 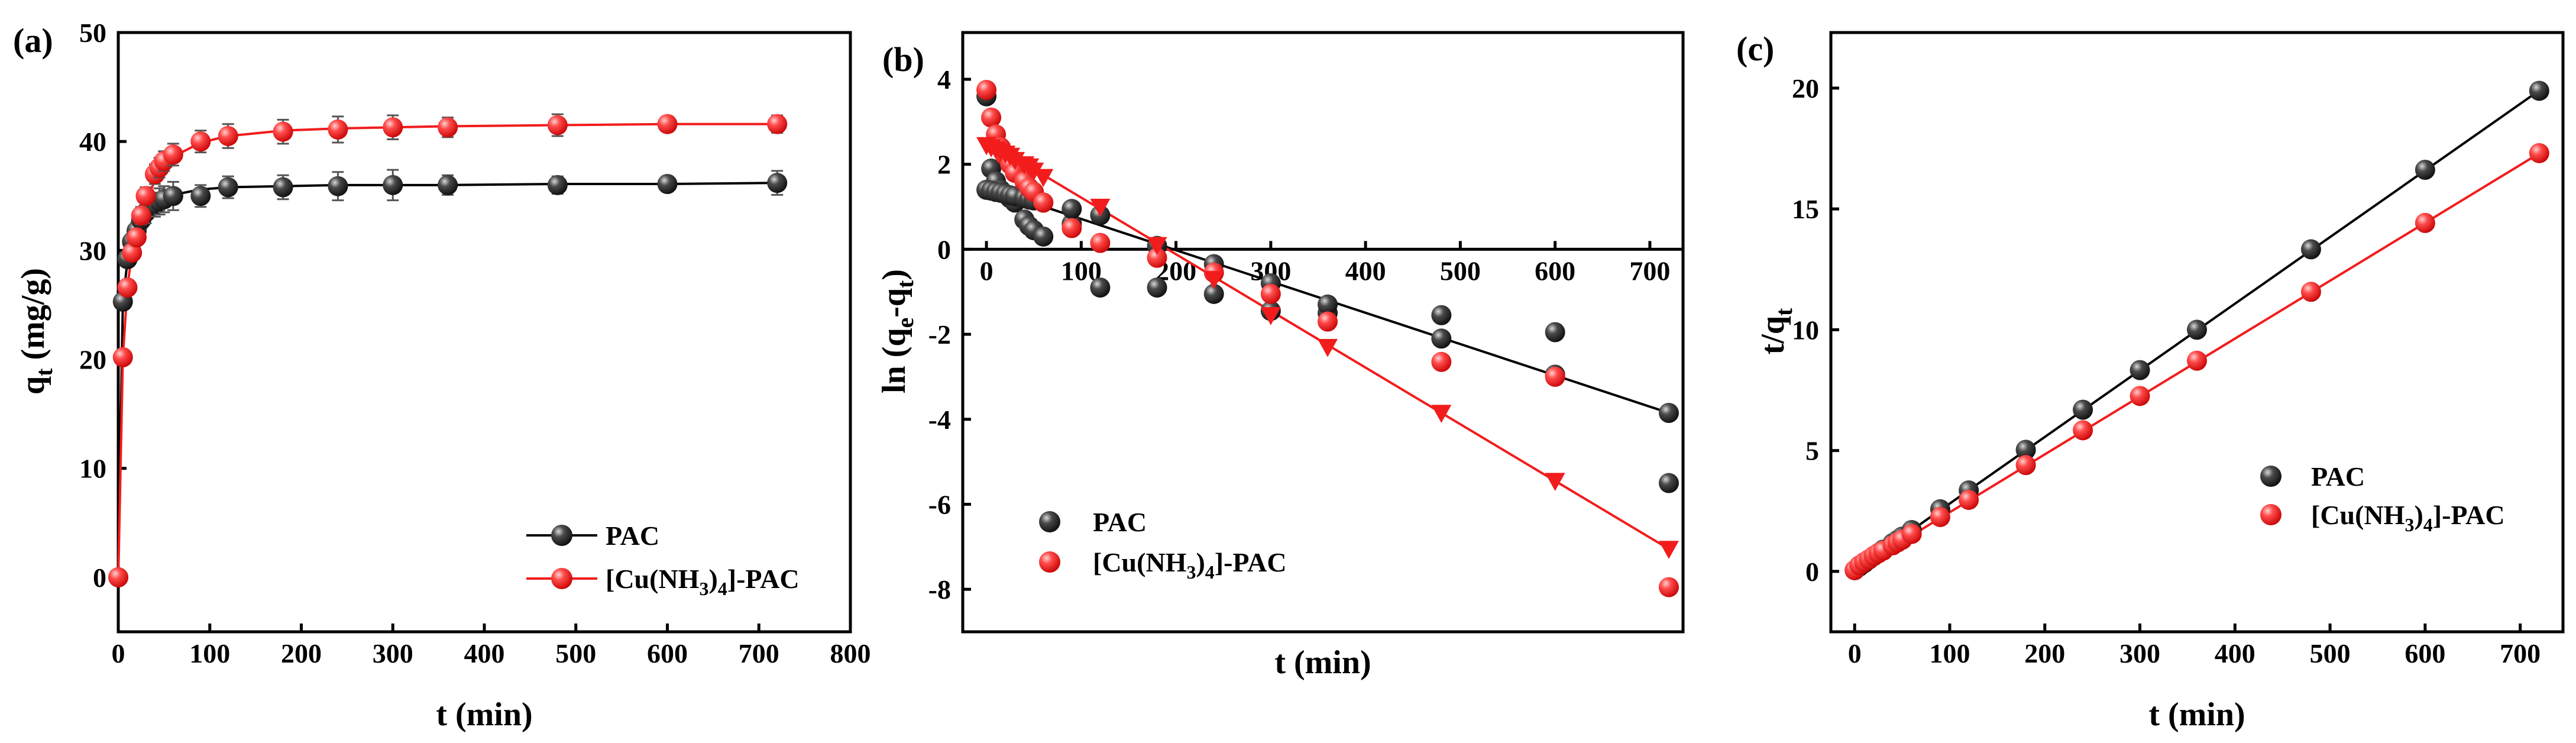 What do you see at coordinates (93, 250) in the screenshot?
I see `y-tick-label: 30` at bounding box center [93, 250].